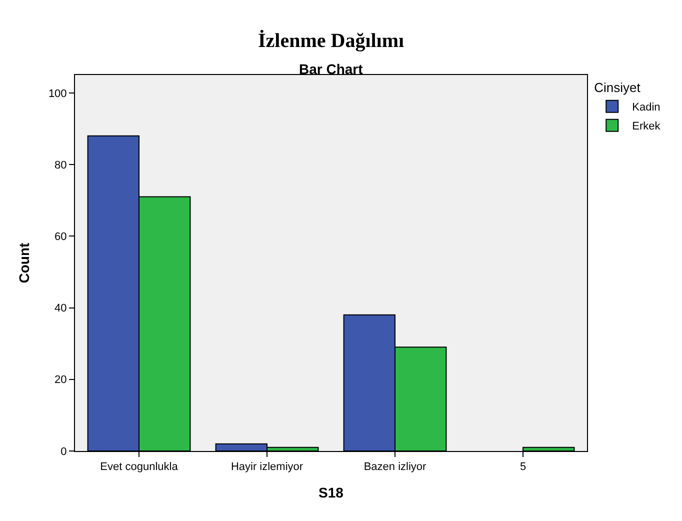 This screenshot has width=682, height=521. I want to click on chart-title: İzlenme Dağılımı, so click(331, 40).